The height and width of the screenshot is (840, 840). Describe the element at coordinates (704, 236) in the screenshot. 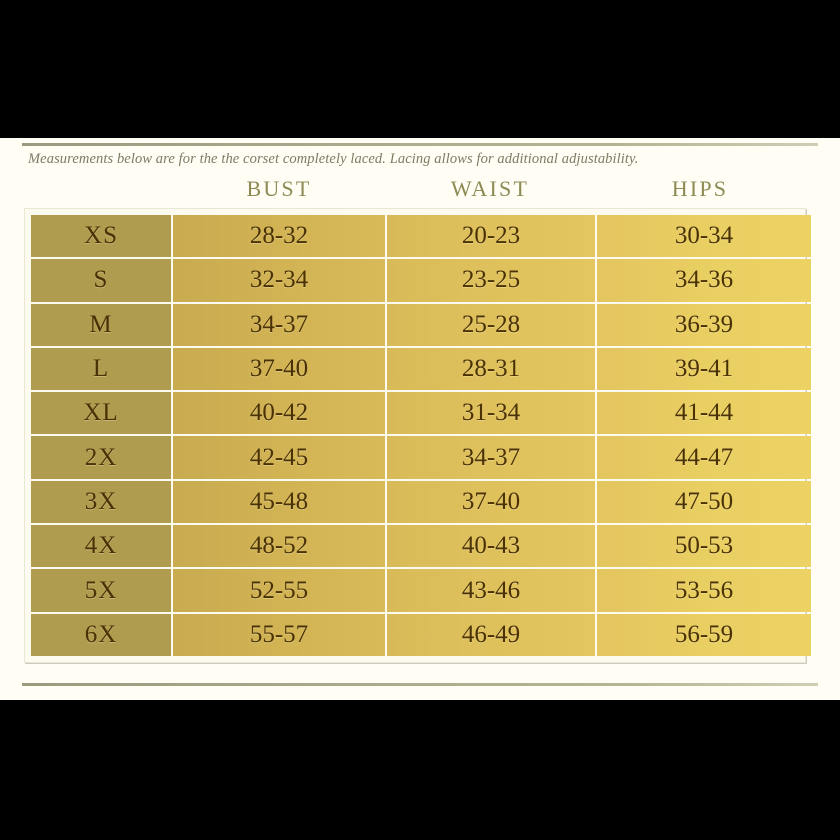

I see `table-cell-hips: 30-34` at that location.